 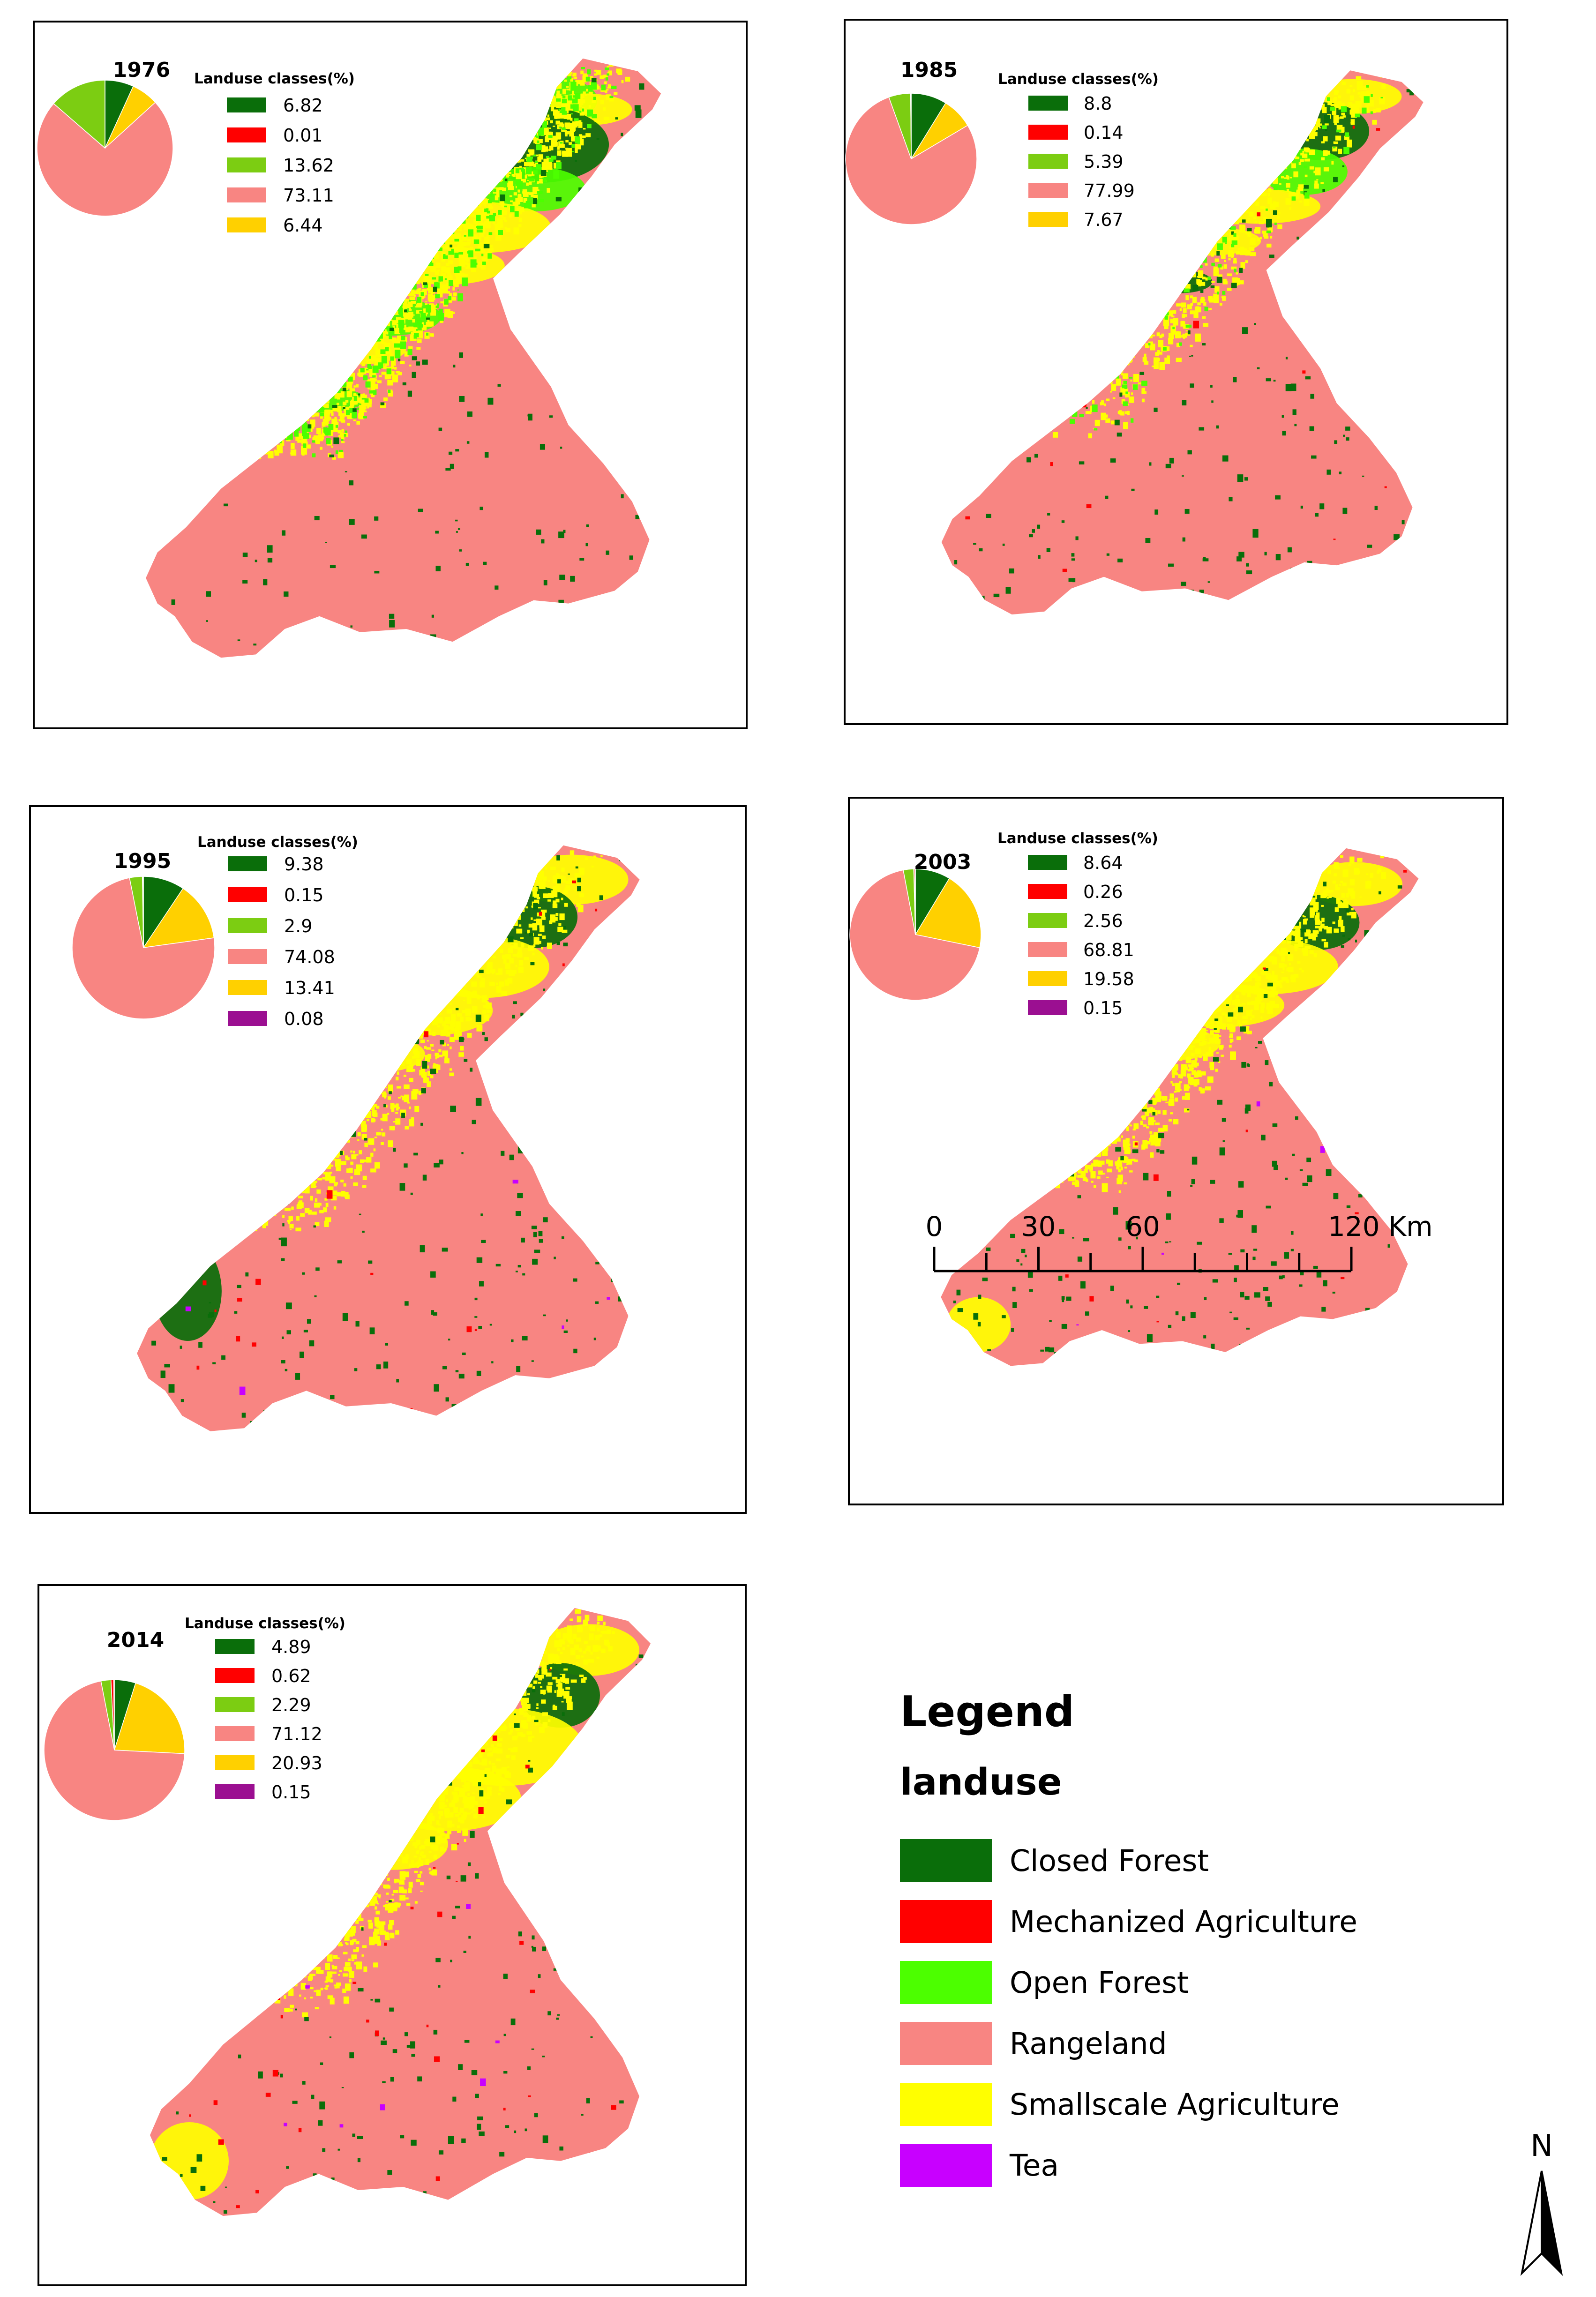 I want to click on year-title-1976: 1976, so click(x=141, y=70).